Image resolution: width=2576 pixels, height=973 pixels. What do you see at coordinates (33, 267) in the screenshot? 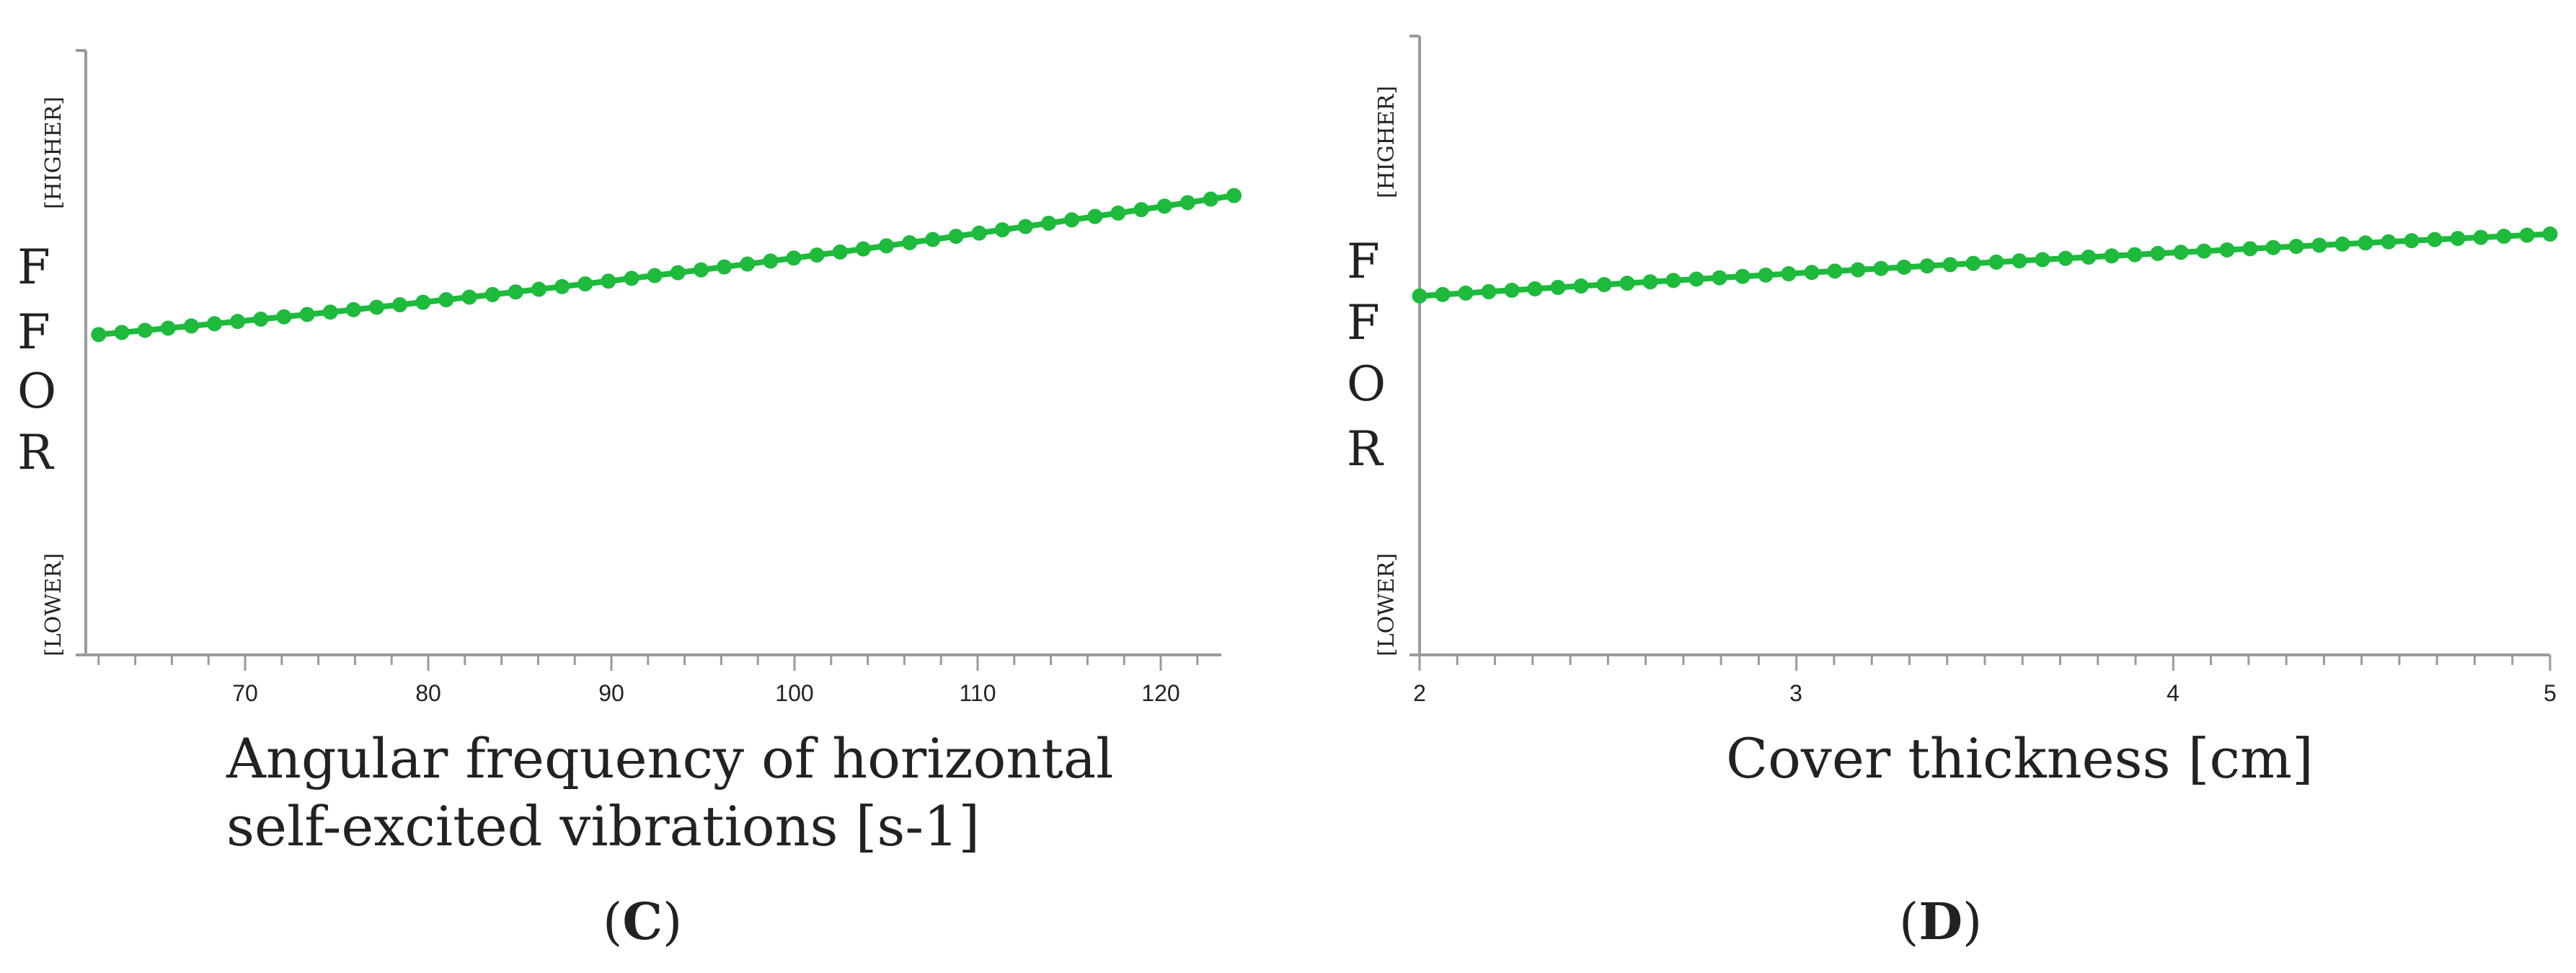
I see `y-letter-c-1: F` at bounding box center [33, 267].